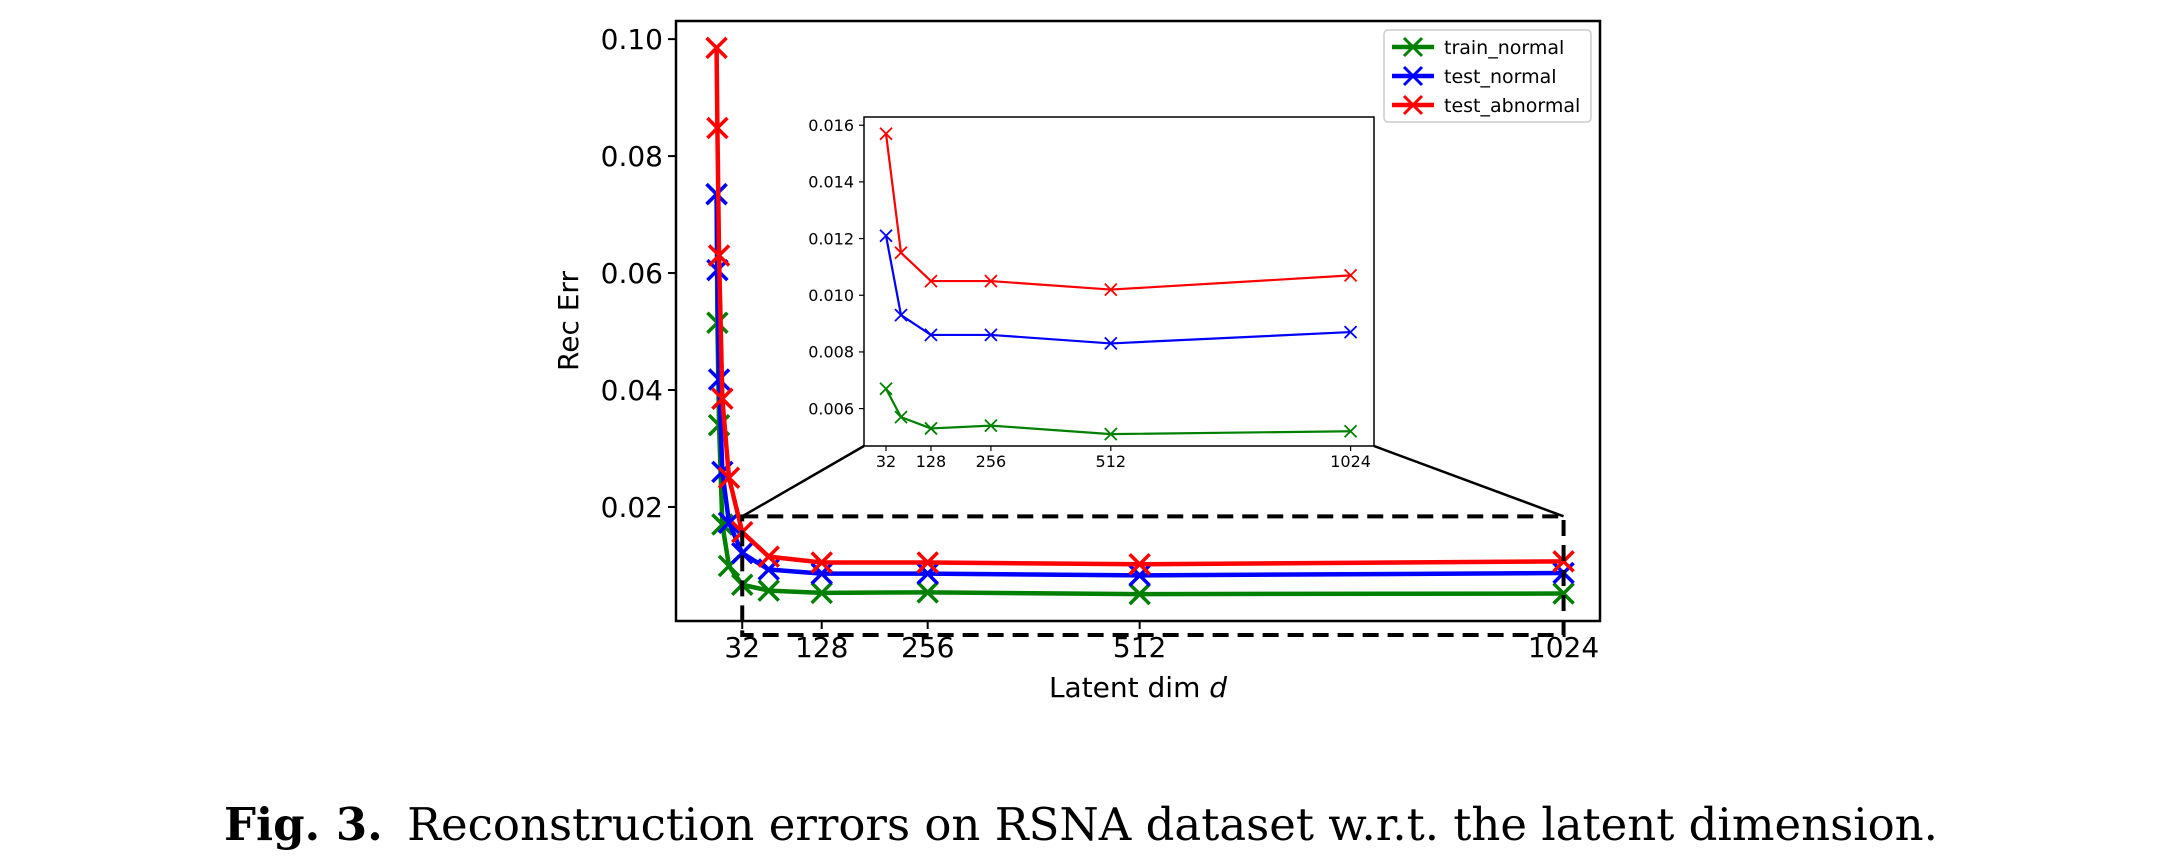 Image resolution: width=2163 pixels, height=861 pixels. I want to click on x-axis-label-text: Latent dim, so click(1129, 687).